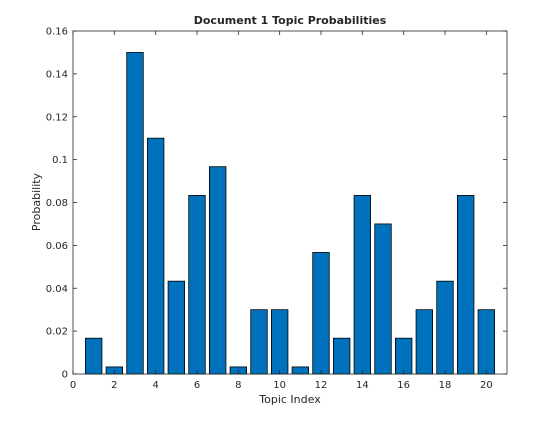 The height and width of the screenshot is (425, 560). Describe the element at coordinates (57, 203) in the screenshot. I see `y-tick-label: 0.08` at that location.